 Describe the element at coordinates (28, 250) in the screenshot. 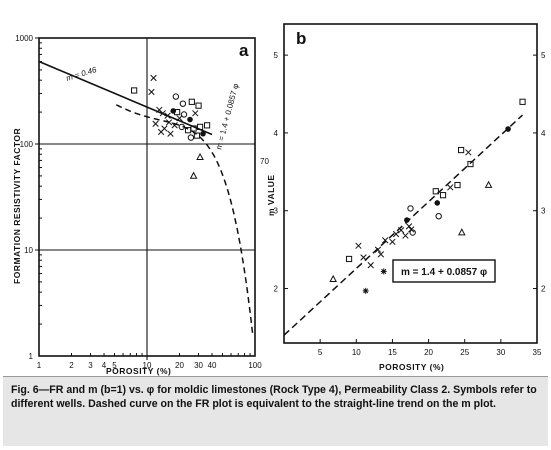

I see `panel-a-y-tick-label: 10` at that location.